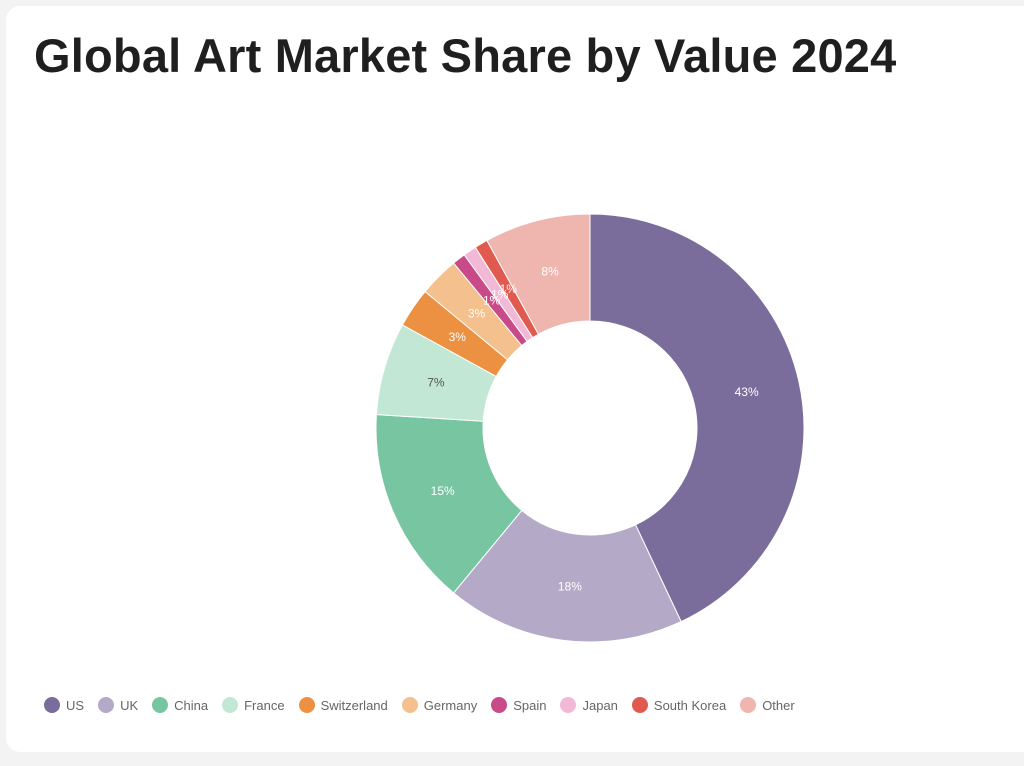 Image resolution: width=1024 pixels, height=766 pixels. Describe the element at coordinates (778, 705) in the screenshot. I see `legend-label: Other` at that location.